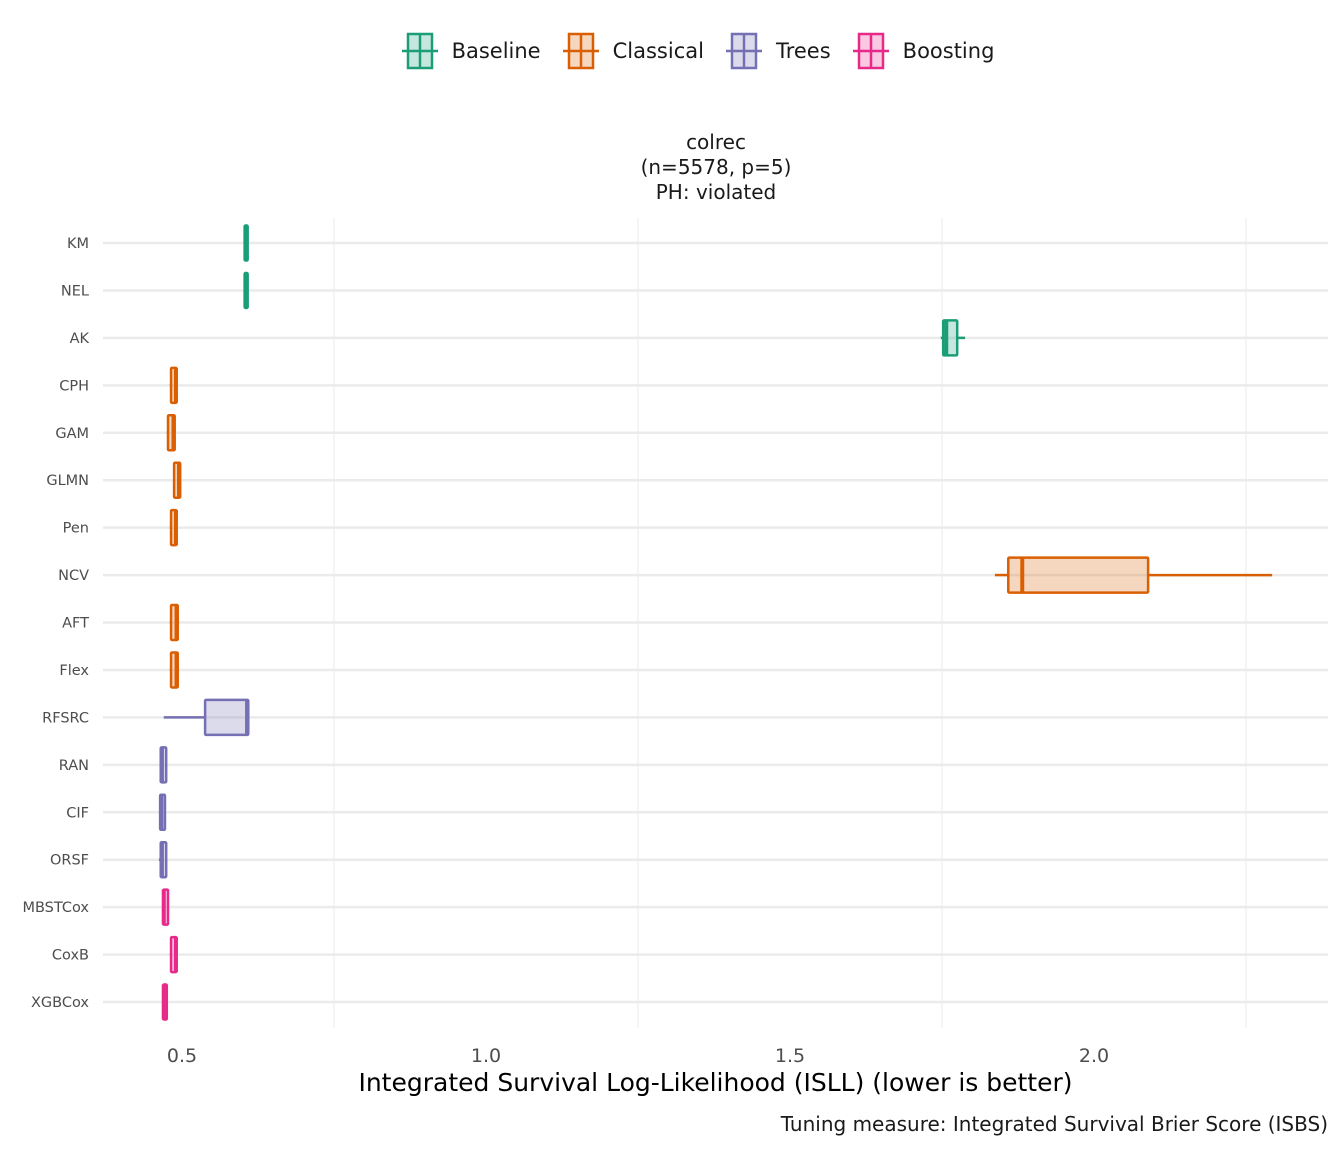  I want to click on y-tick-label: AFT, so click(75, 624).